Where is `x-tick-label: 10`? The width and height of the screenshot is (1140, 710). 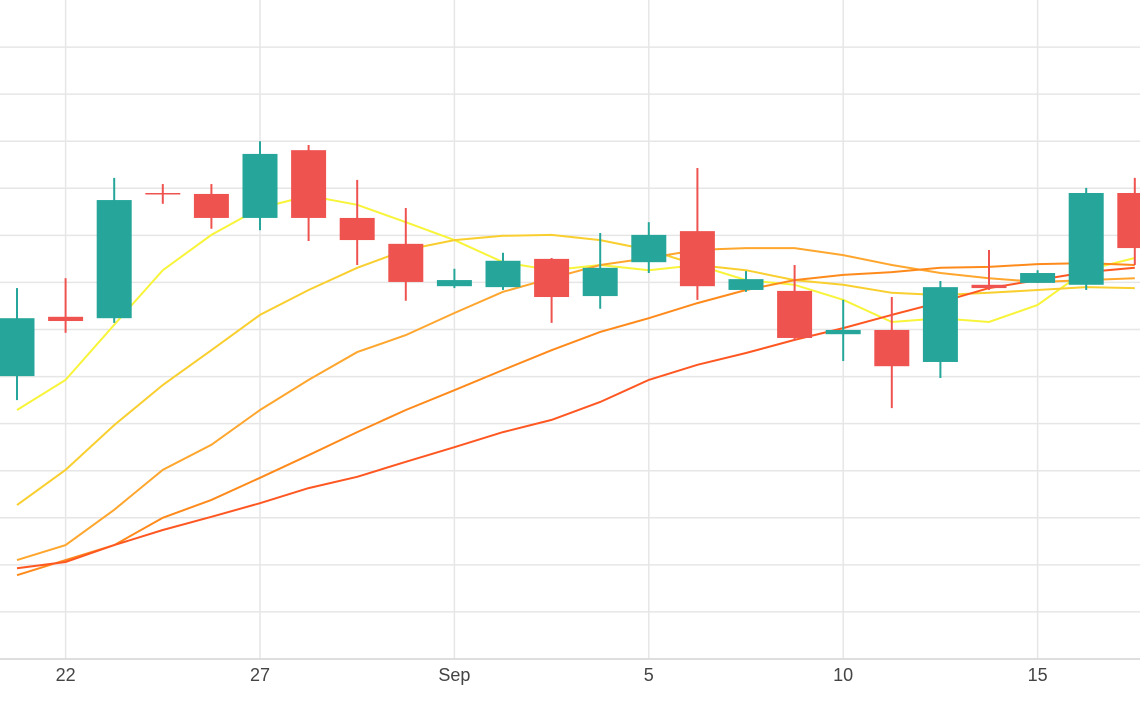 x-tick-label: 10 is located at coordinates (843, 675).